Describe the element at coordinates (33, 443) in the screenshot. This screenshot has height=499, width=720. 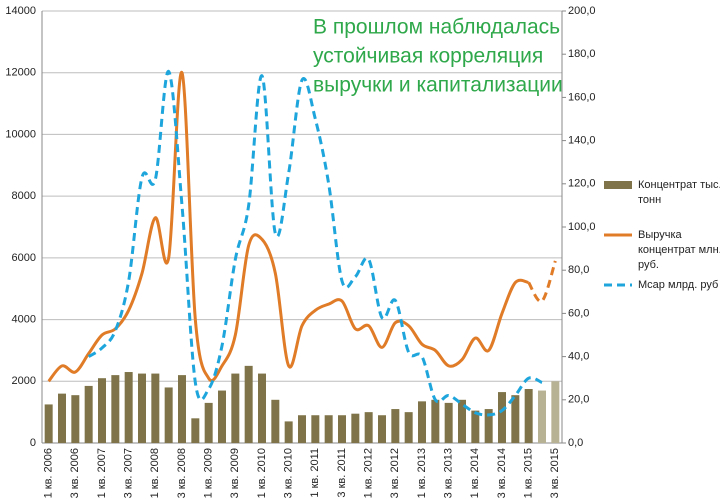
I see `y-tick-label: 0` at that location.